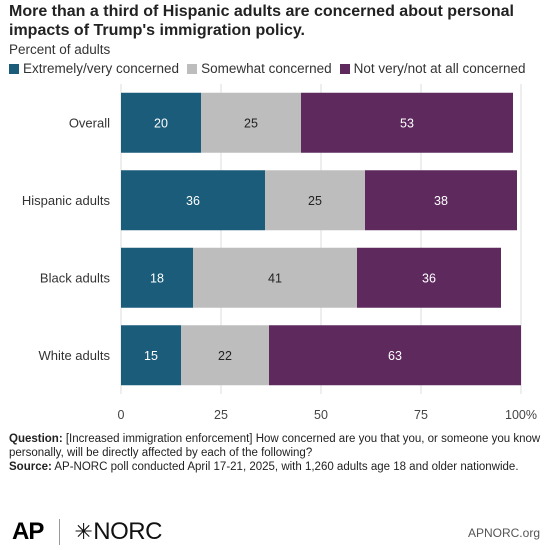 This screenshot has width=550, height=550. What do you see at coordinates (89, 122) in the screenshot?
I see `category-label: Overall` at bounding box center [89, 122].